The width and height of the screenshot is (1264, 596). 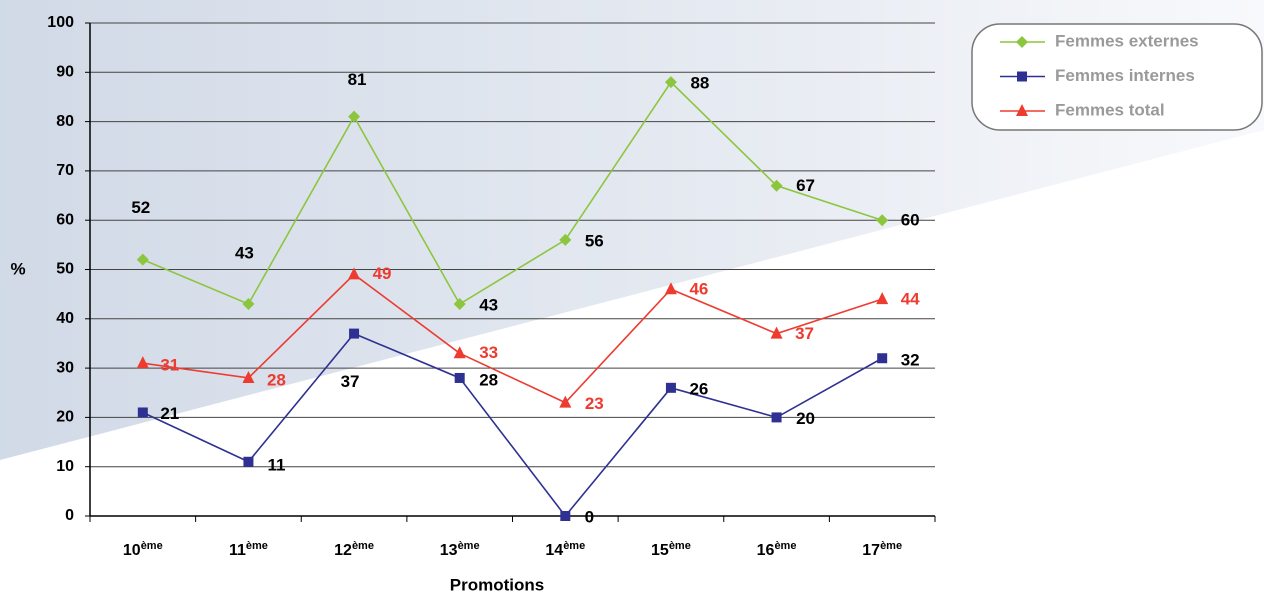 I want to click on y-tick-label: 20, so click(x=65, y=417).